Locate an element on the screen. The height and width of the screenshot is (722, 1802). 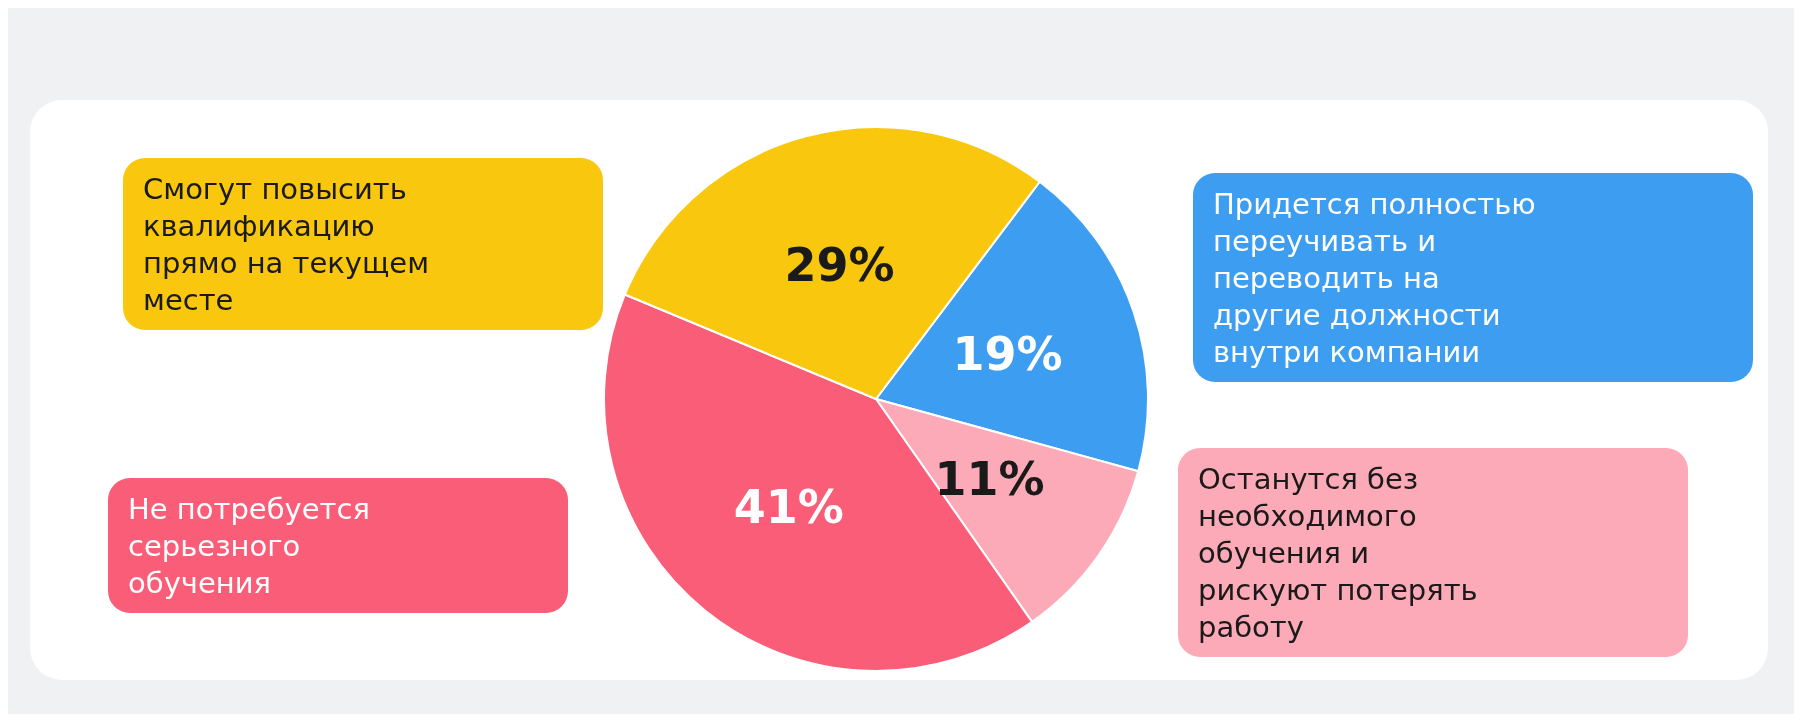
slice-label: Не потребуется серьезного обучения is located at coordinates (254, 545).